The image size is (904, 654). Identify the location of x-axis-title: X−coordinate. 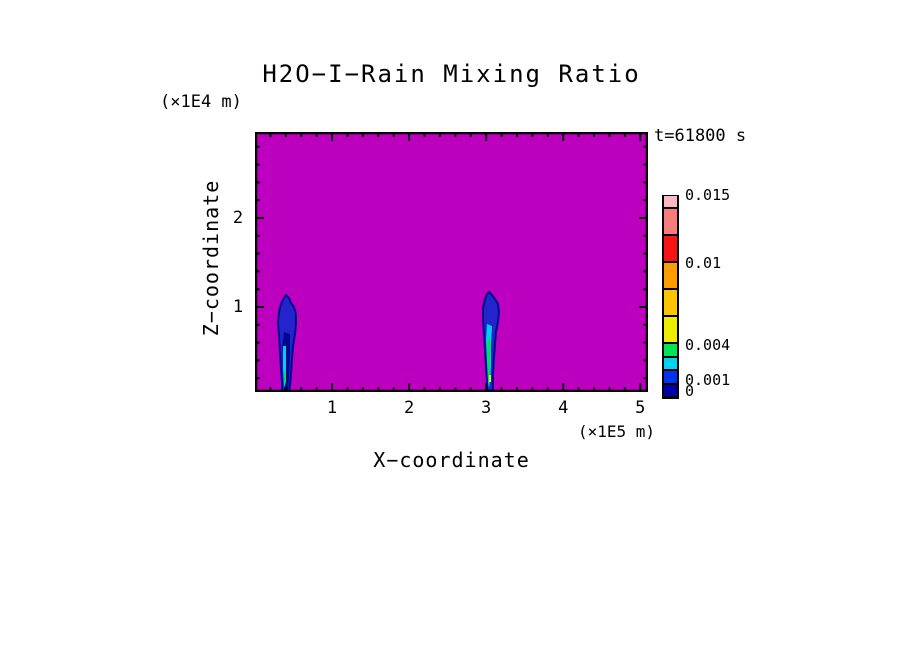
(451, 460).